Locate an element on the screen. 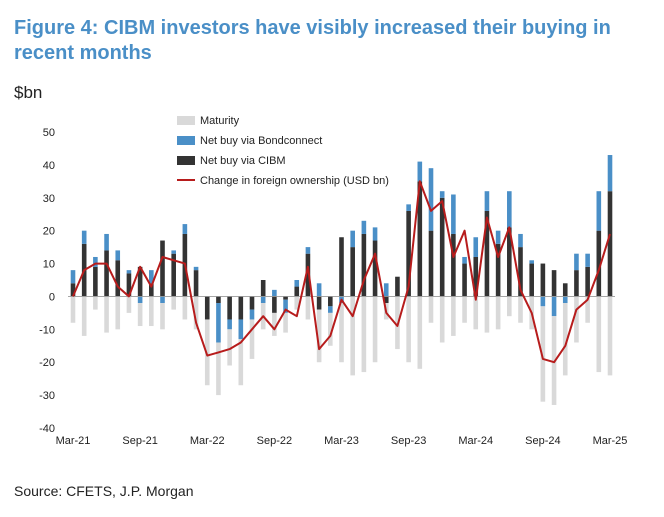 This screenshot has height=517, width=664. x-tick-label: Sep-22 is located at coordinates (274, 441).